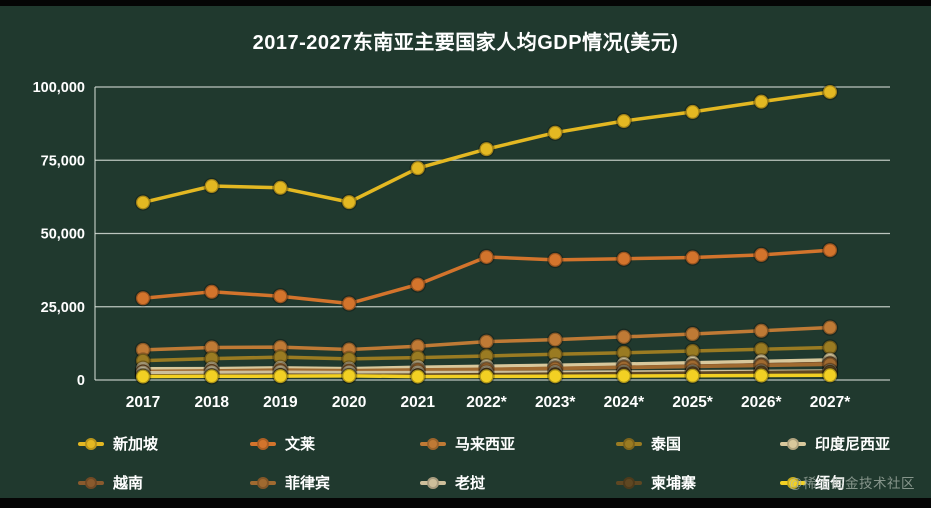 Image resolution: width=931 pixels, height=508 pixels. I want to click on svg-text: 2026*, so click(761, 402).